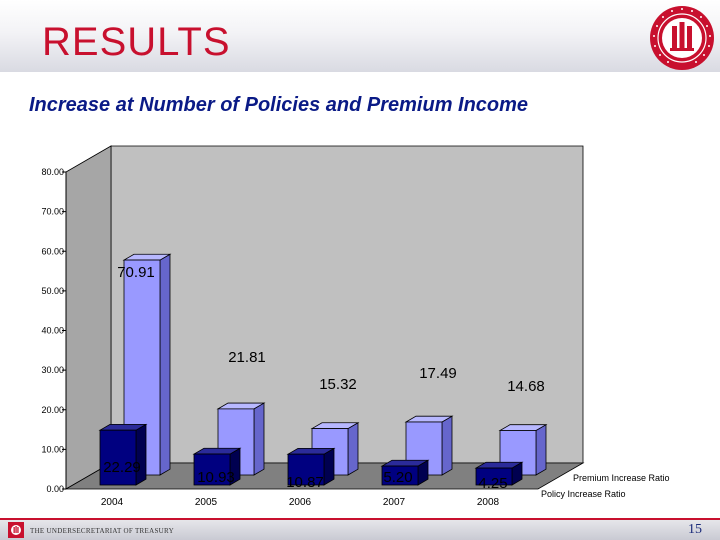 Image resolution: width=720 pixels, height=540 pixels. Describe the element at coordinates (52, 331) in the screenshot. I see `y-tick-label: 40.00` at that location.